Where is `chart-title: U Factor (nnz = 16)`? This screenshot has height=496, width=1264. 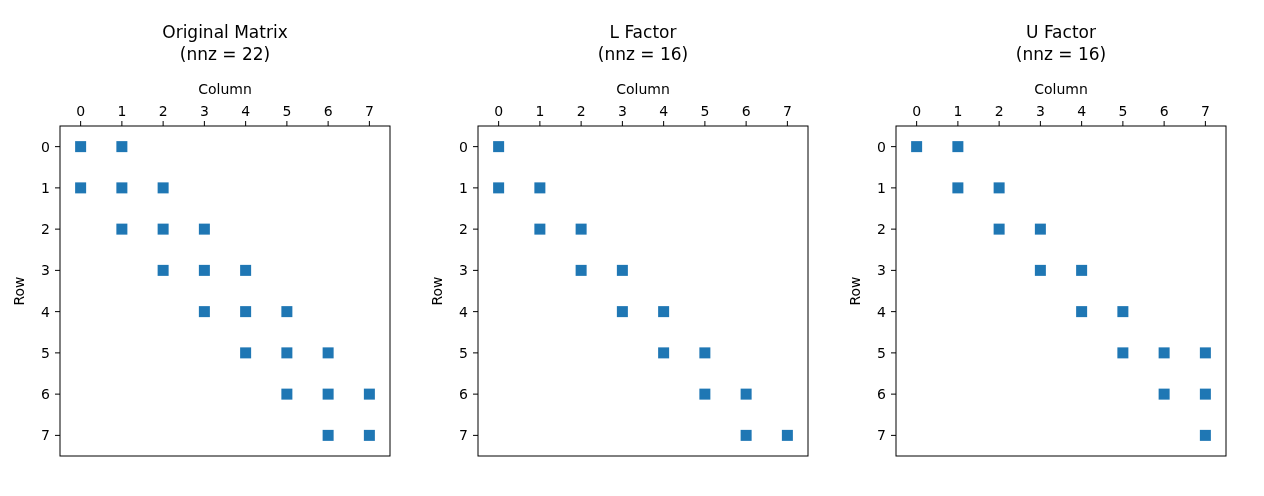 chart-title: U Factor (nnz = 16) is located at coordinates (1061, 43).